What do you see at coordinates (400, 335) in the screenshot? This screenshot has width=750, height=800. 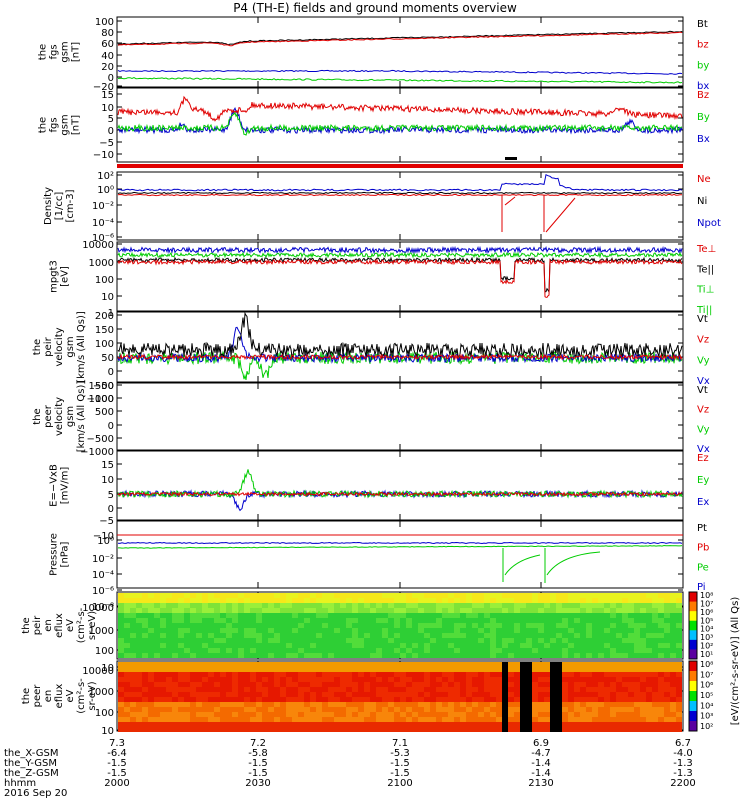 I see `series-vt` at bounding box center [400, 335].